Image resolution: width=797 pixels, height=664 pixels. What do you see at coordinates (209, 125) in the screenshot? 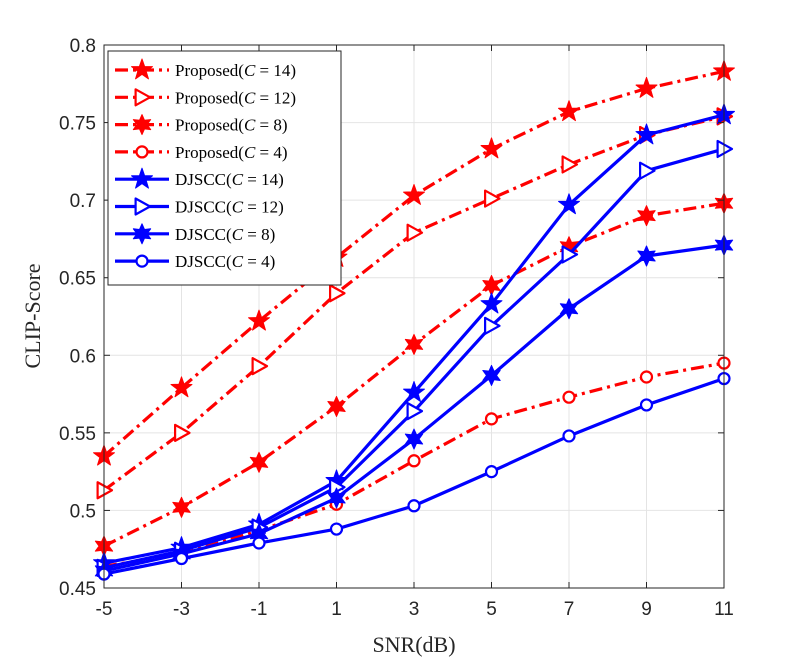
I see `legend-label-prefix-2: Proposed(` at bounding box center [209, 125].